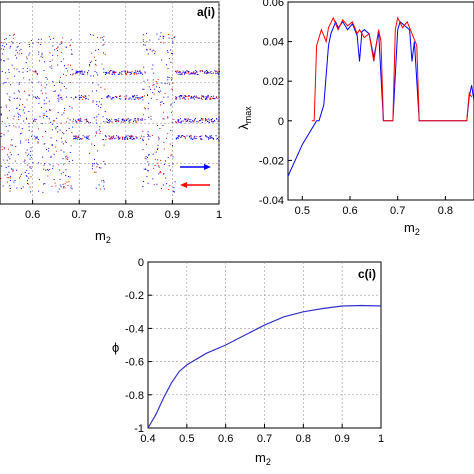 Image resolution: width=474 pixels, height=474 pixels. I want to click on panel-c-x-tick-label: 0.6, so click(225, 439).